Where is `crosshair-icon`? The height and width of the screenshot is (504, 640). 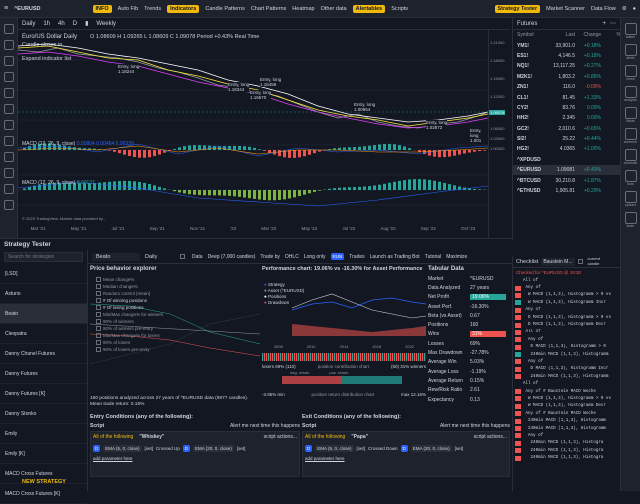 crosshair-icon is located at coordinates (9, 29).